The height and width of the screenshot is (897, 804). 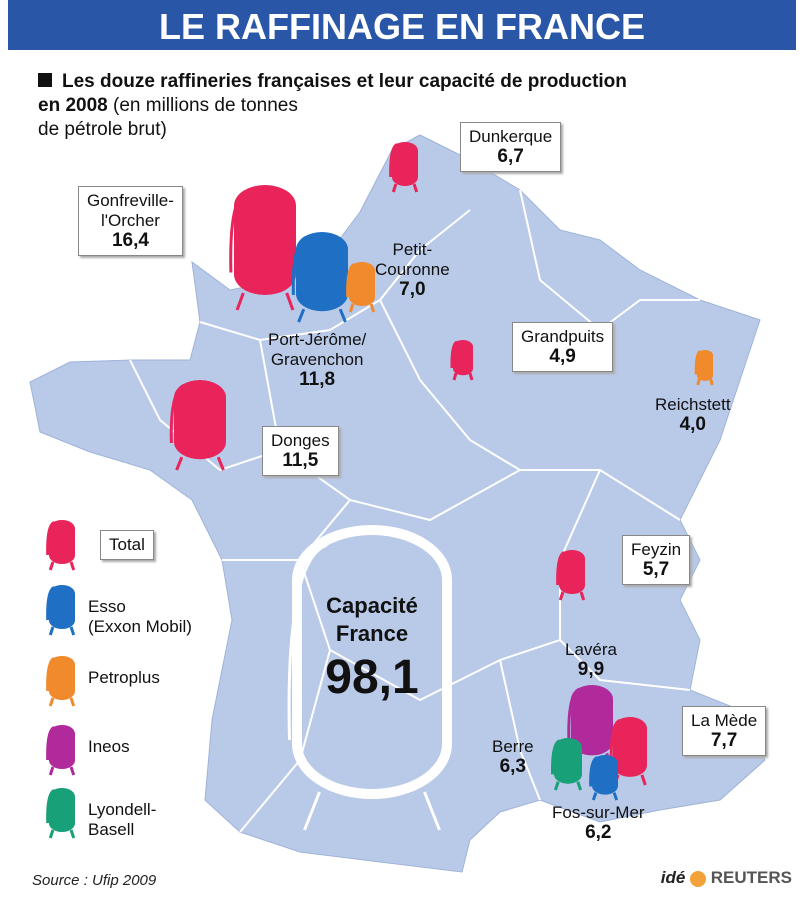 I want to click on legend-label: Petroplus, so click(x=124, y=678).